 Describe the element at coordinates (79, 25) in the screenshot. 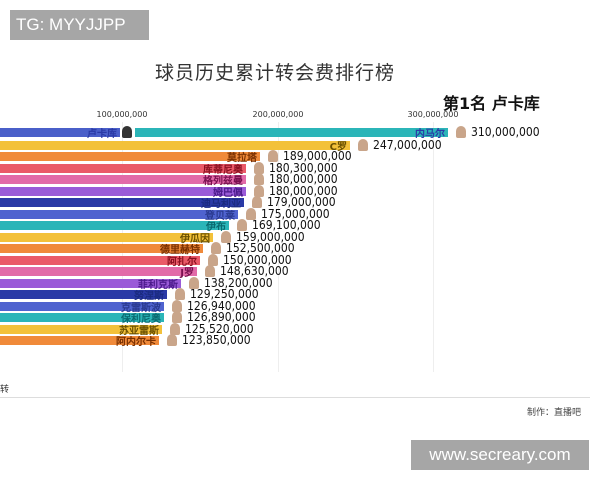

I see `tg-watermark-badge: TG: MYYJJPP` at that location.